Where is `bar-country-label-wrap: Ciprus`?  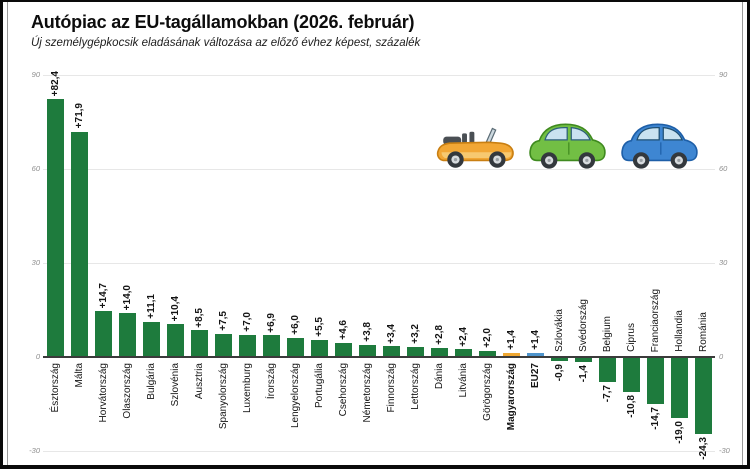 bar-country-label-wrap: Ciprus is located at coordinates (631, 337).